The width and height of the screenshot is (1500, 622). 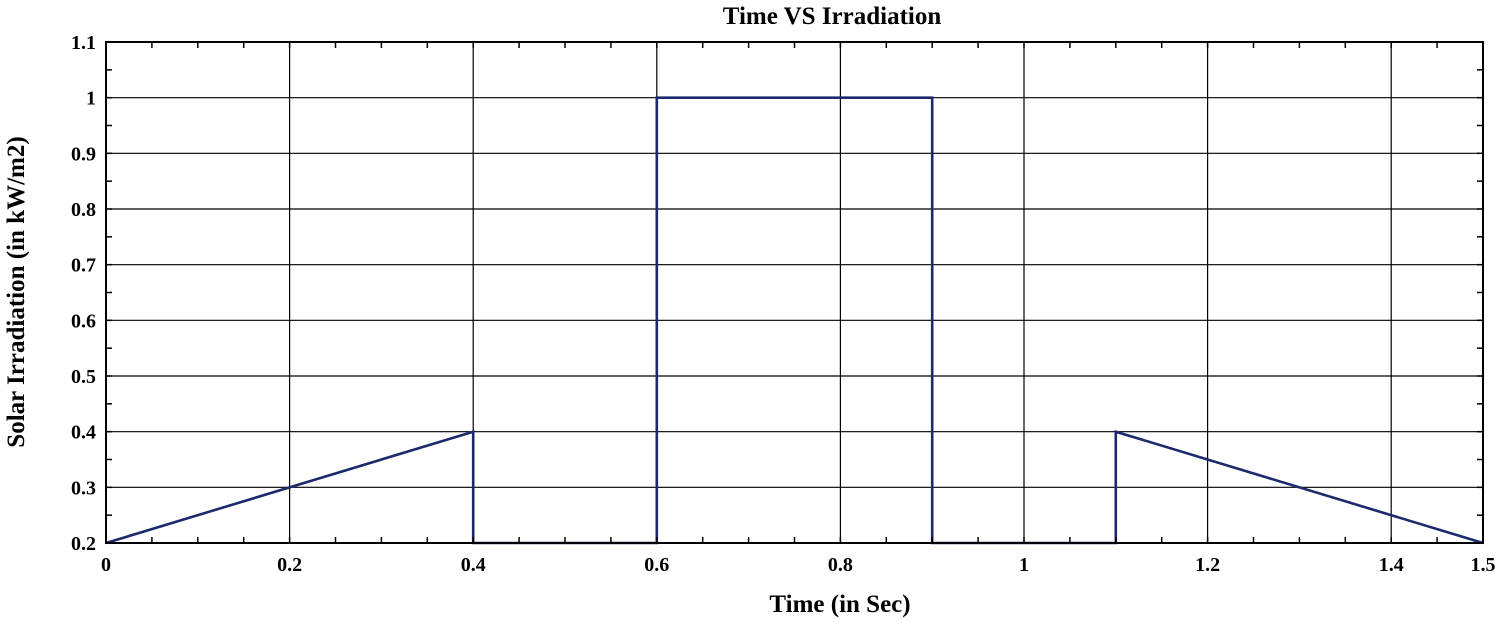 I want to click on y-tick-label: 1, so click(x=91, y=99).